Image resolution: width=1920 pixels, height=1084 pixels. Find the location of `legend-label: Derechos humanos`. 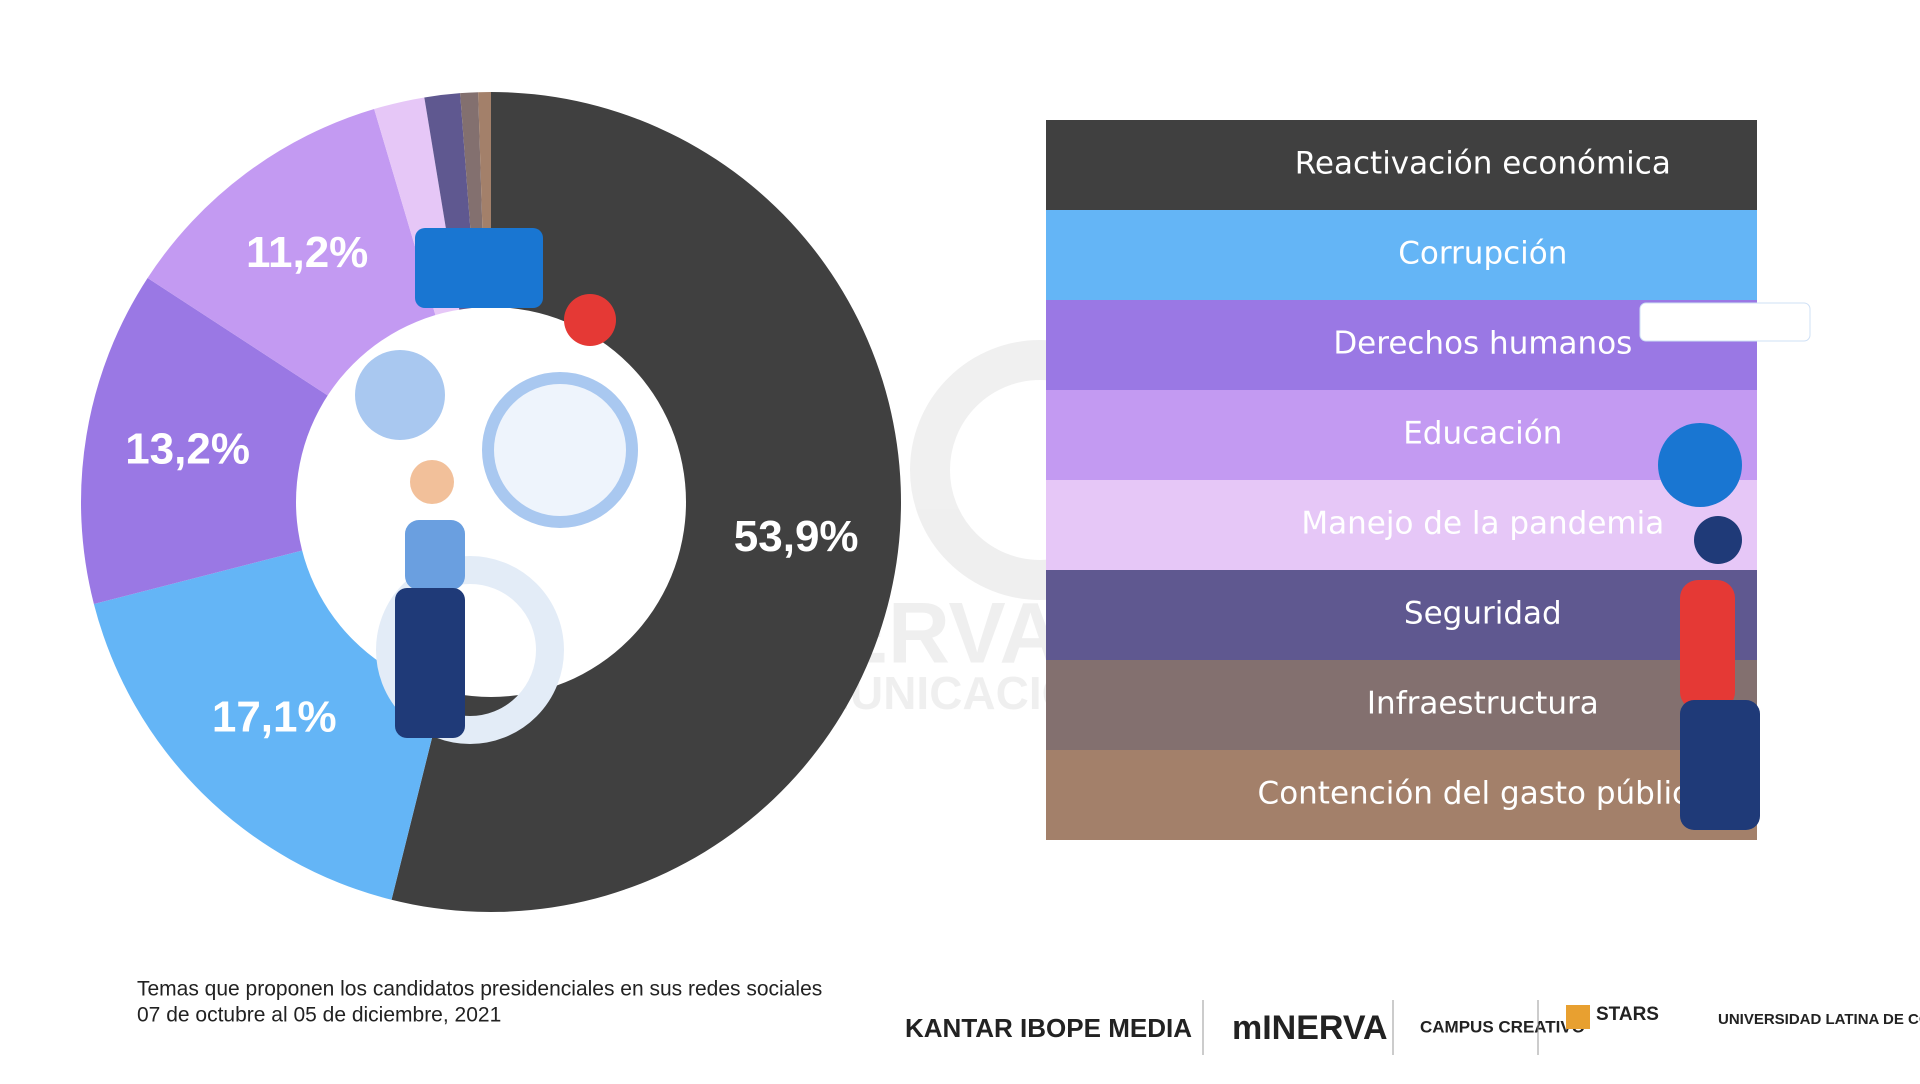

legend-label: Derechos humanos is located at coordinates (1482, 344).